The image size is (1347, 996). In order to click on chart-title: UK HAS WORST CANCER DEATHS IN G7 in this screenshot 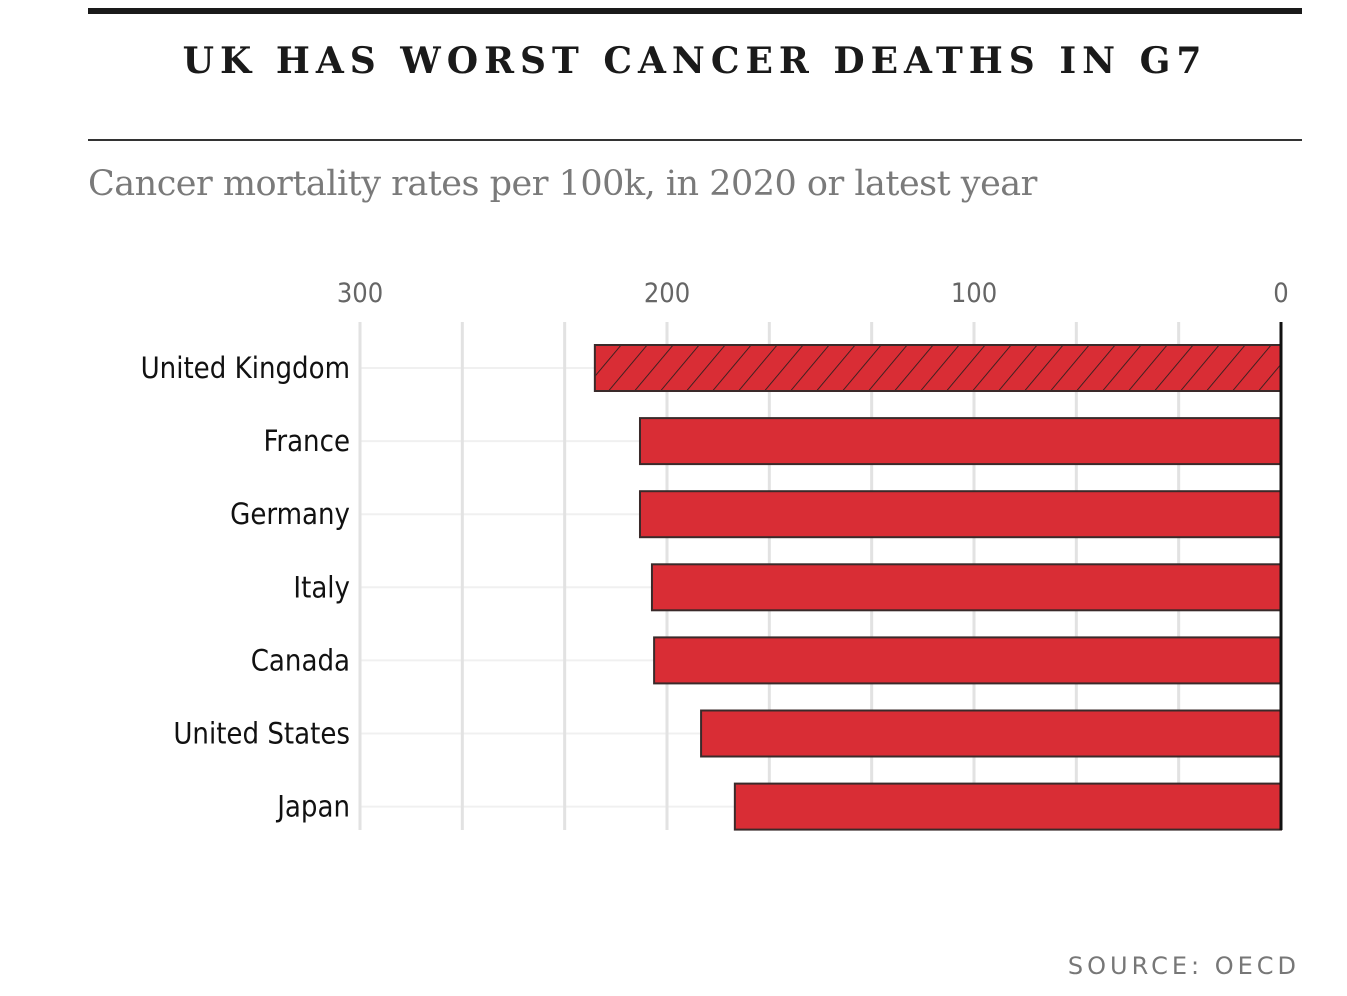, I will do `click(695, 61)`.